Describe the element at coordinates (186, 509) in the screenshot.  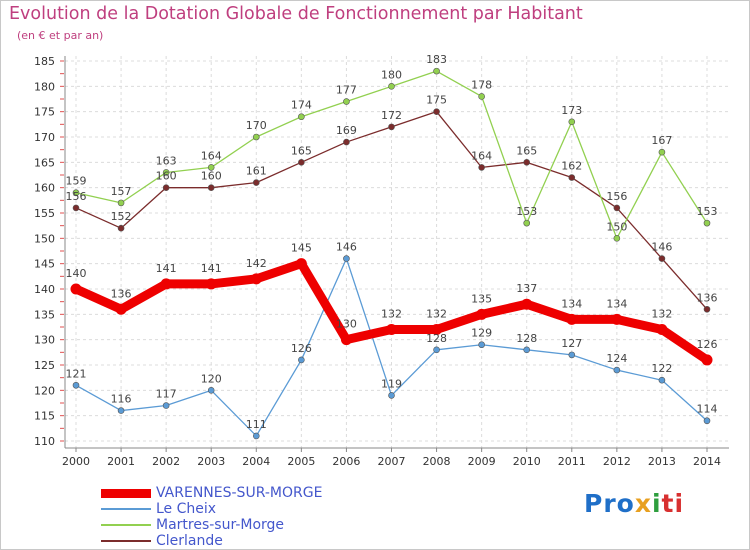
I see `legend-label: Le Cheix` at that location.